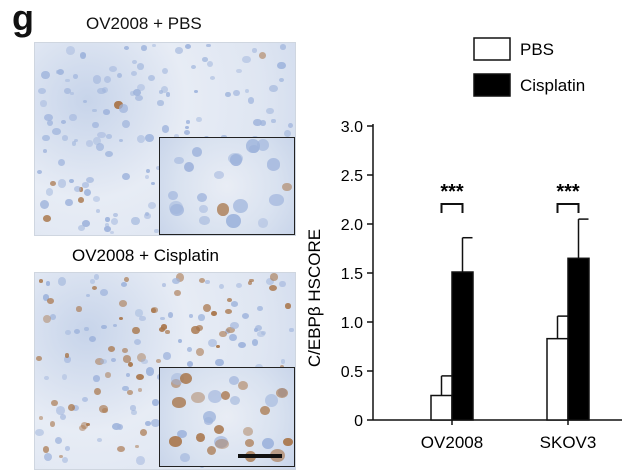 The height and width of the screenshot is (472, 640). I want to click on image-title-pbs: OV2008 + PBS, so click(144, 23).